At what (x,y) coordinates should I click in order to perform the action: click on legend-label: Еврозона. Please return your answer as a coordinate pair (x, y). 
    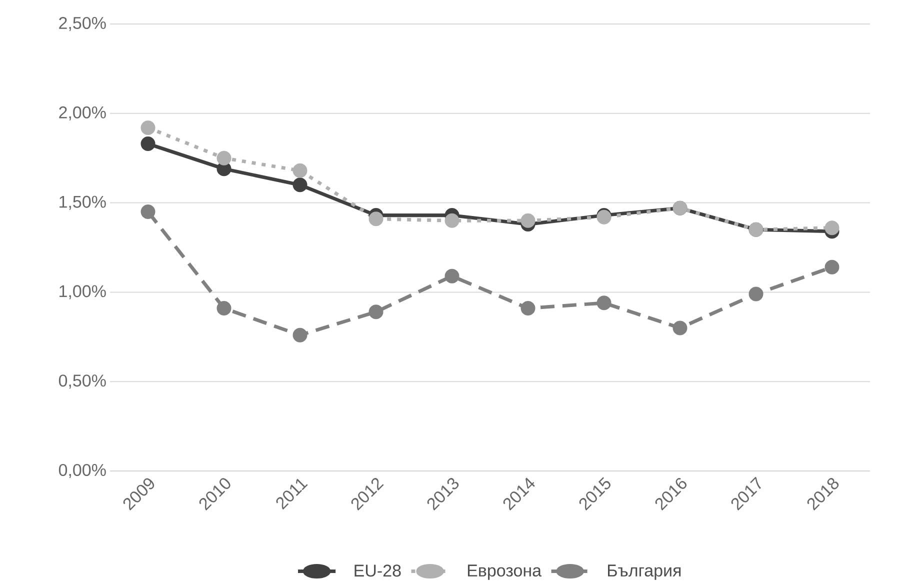
    Looking at the image, I should click on (505, 572).